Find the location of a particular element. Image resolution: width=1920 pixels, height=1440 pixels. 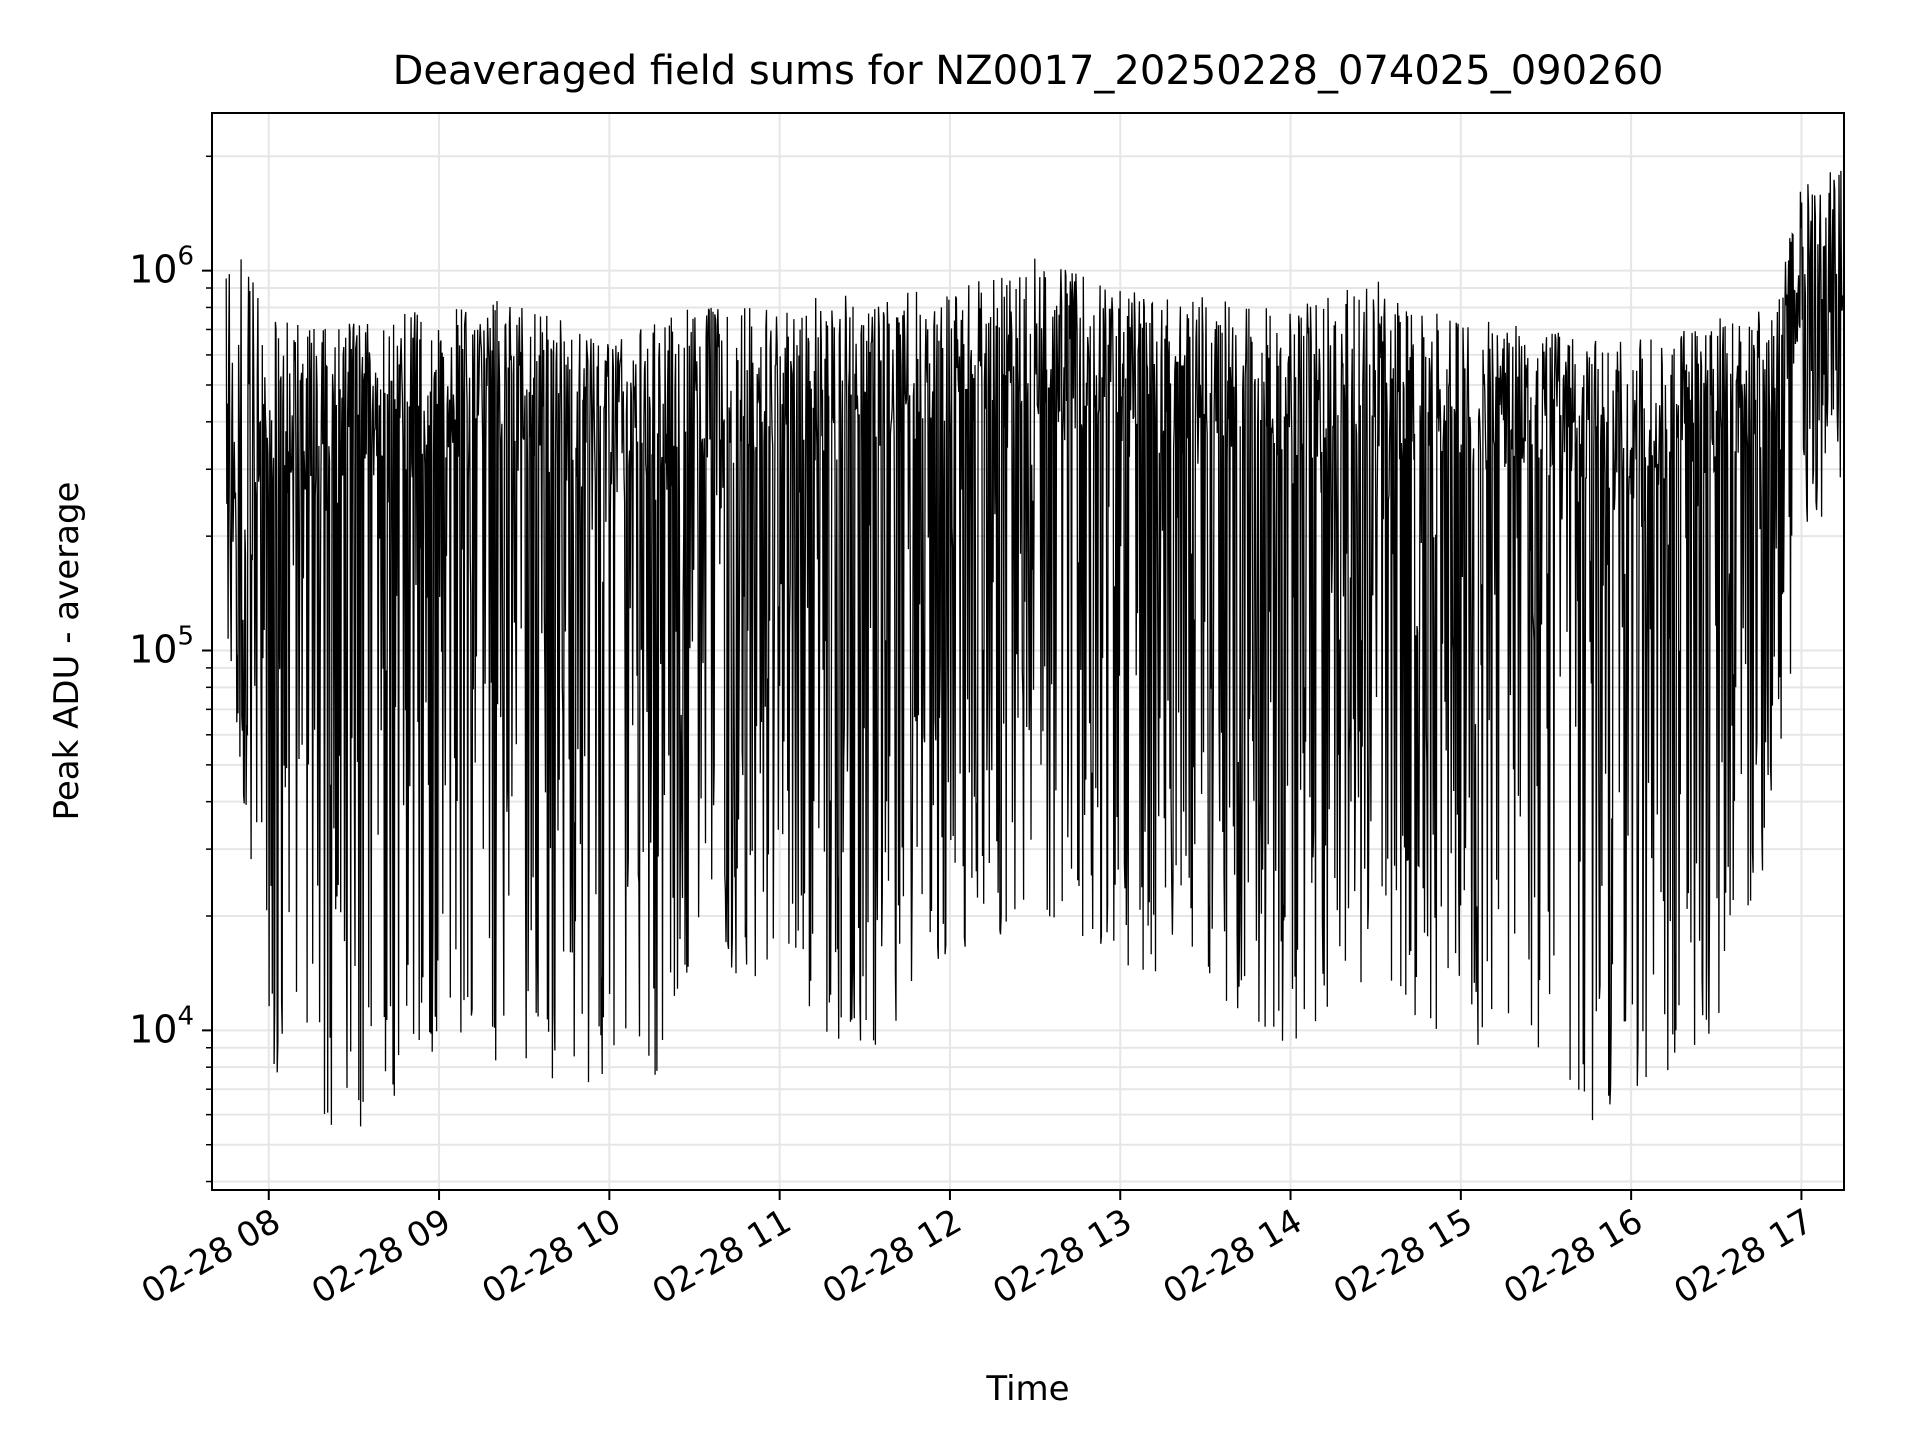

y-tick-exponent: 4 is located at coordinates (185, 1016).